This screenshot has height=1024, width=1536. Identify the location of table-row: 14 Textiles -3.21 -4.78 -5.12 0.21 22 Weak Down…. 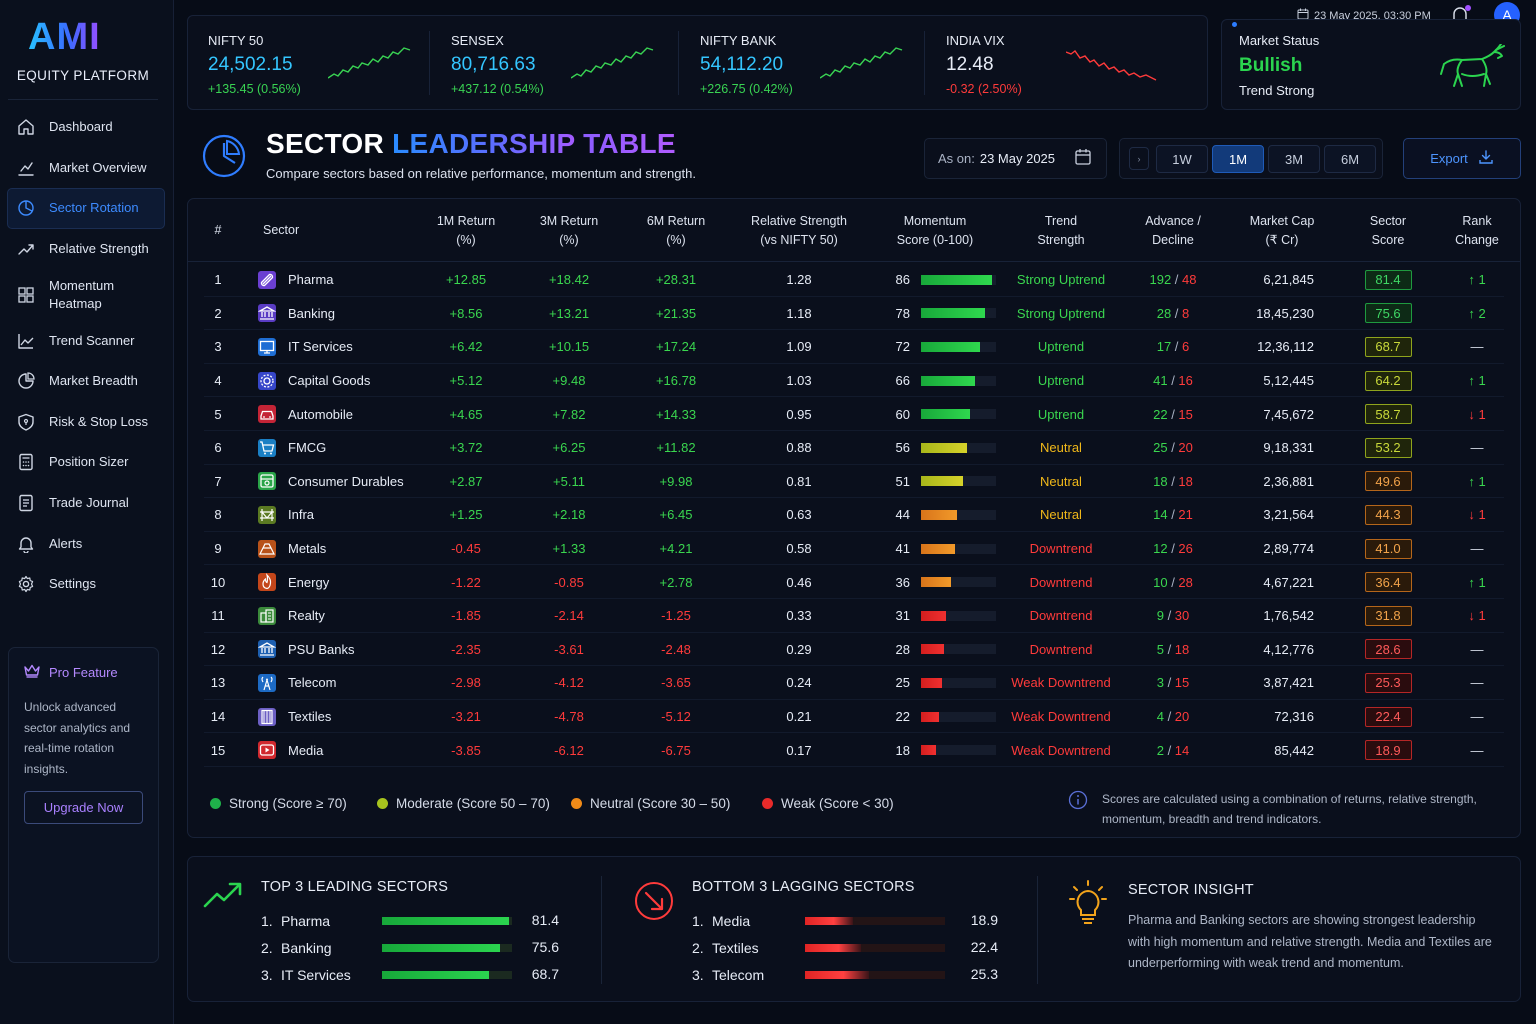
(854, 717).